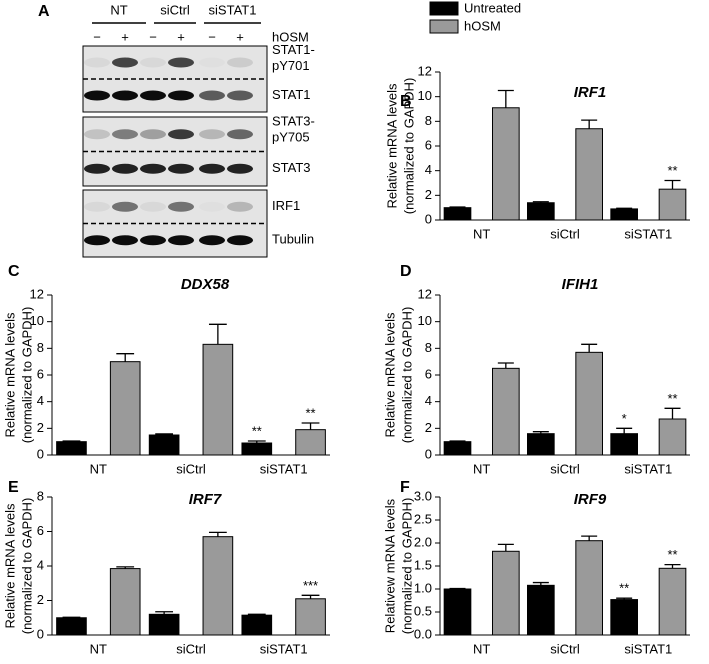 This screenshot has width=709, height=664. What do you see at coordinates (233, 9) in the screenshot?
I see `group-label: siSTAT1` at bounding box center [233, 9].